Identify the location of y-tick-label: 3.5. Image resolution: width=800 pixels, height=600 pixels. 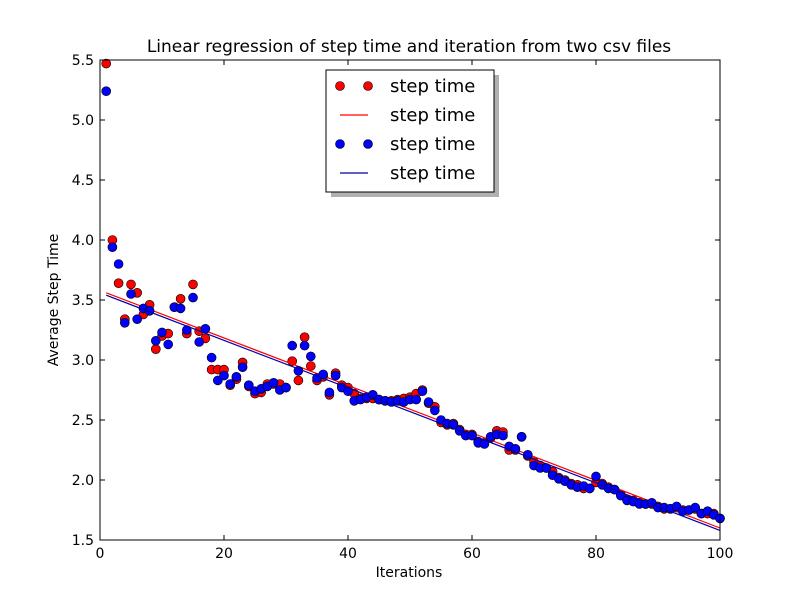
(83, 301).